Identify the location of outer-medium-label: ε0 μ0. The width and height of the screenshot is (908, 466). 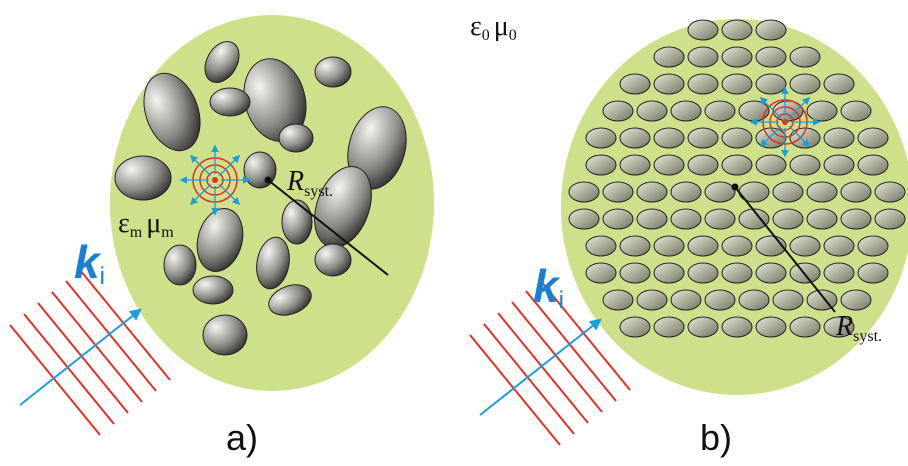
(493, 27).